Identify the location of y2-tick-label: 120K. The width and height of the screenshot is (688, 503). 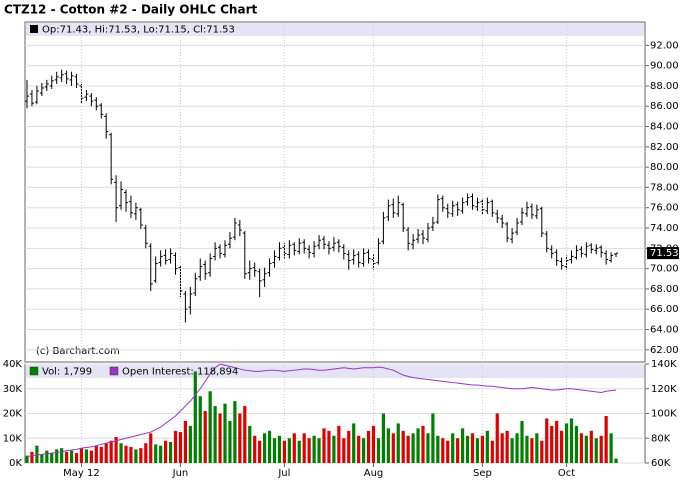
(664, 389).